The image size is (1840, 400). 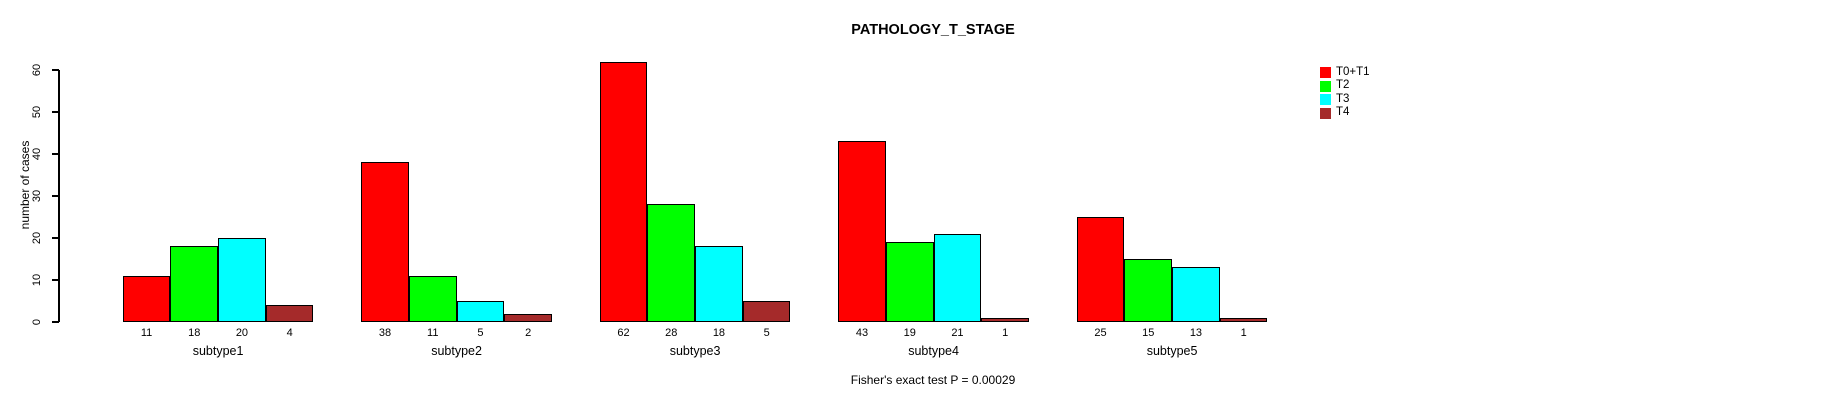 What do you see at coordinates (719, 284) in the screenshot?
I see `bar-t3-subtype3` at bounding box center [719, 284].